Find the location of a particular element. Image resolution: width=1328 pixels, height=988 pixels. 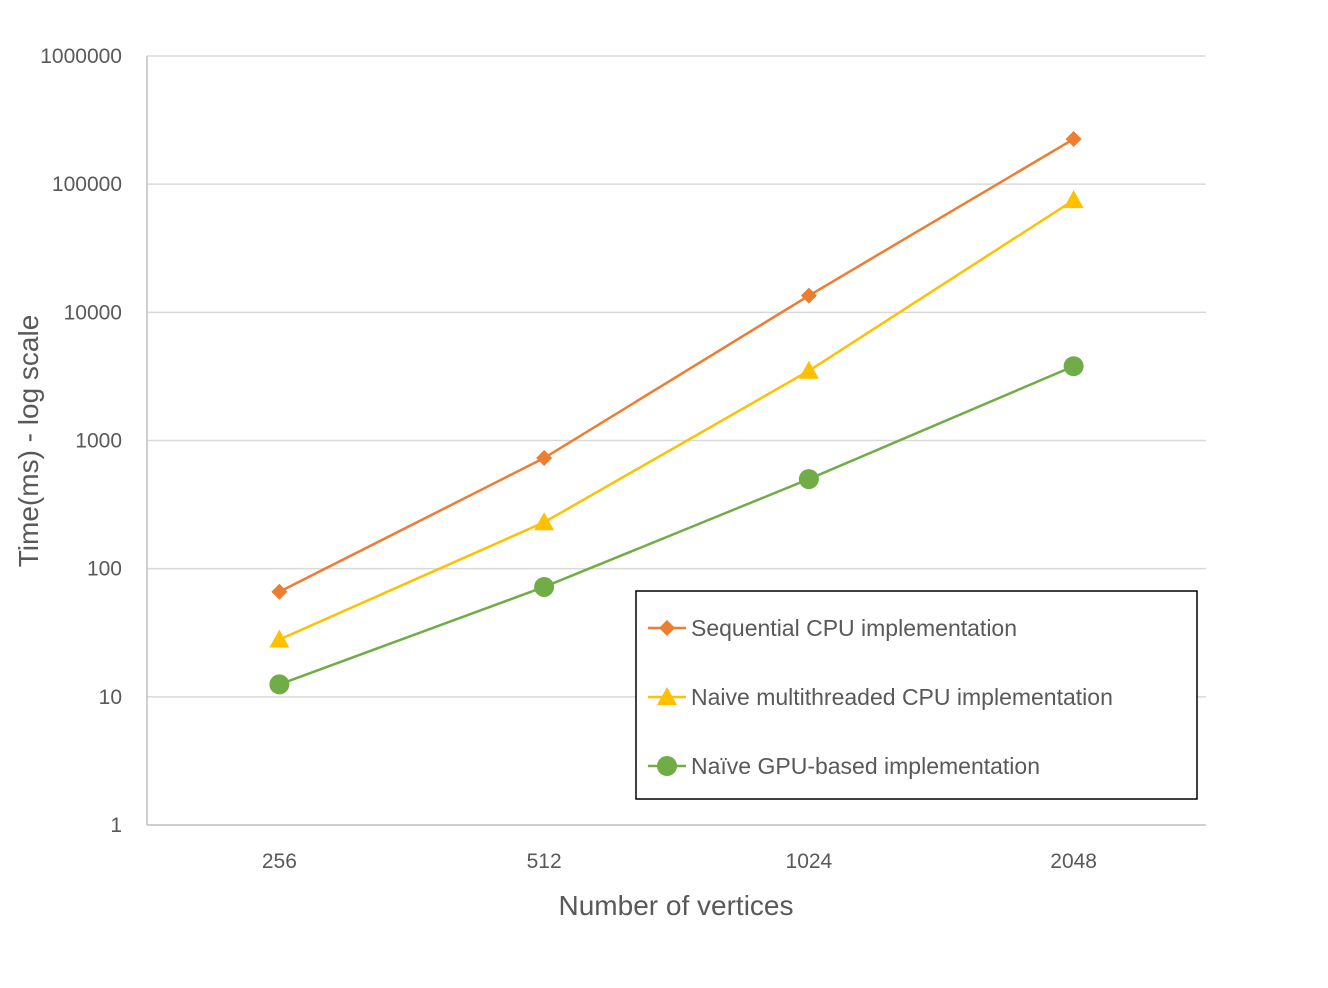

legend-item: Naive multithreaded CPU implementation is located at coordinates (880, 697).